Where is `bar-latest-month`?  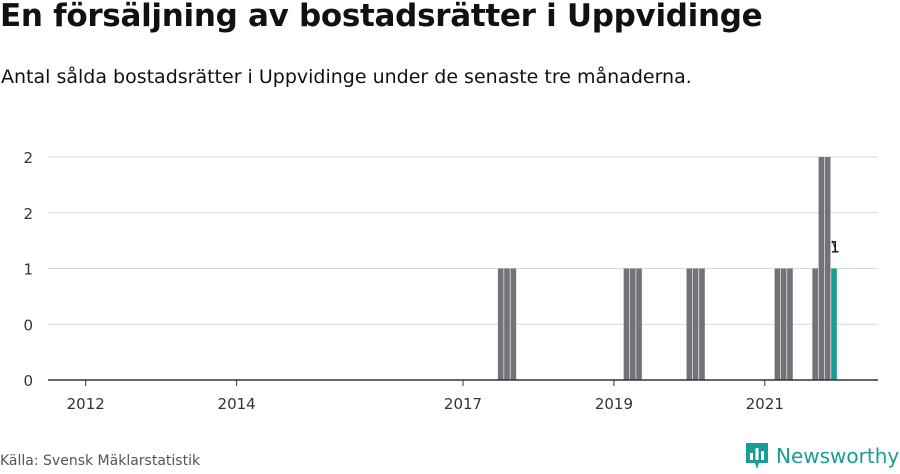 bar-latest-month is located at coordinates (834, 324).